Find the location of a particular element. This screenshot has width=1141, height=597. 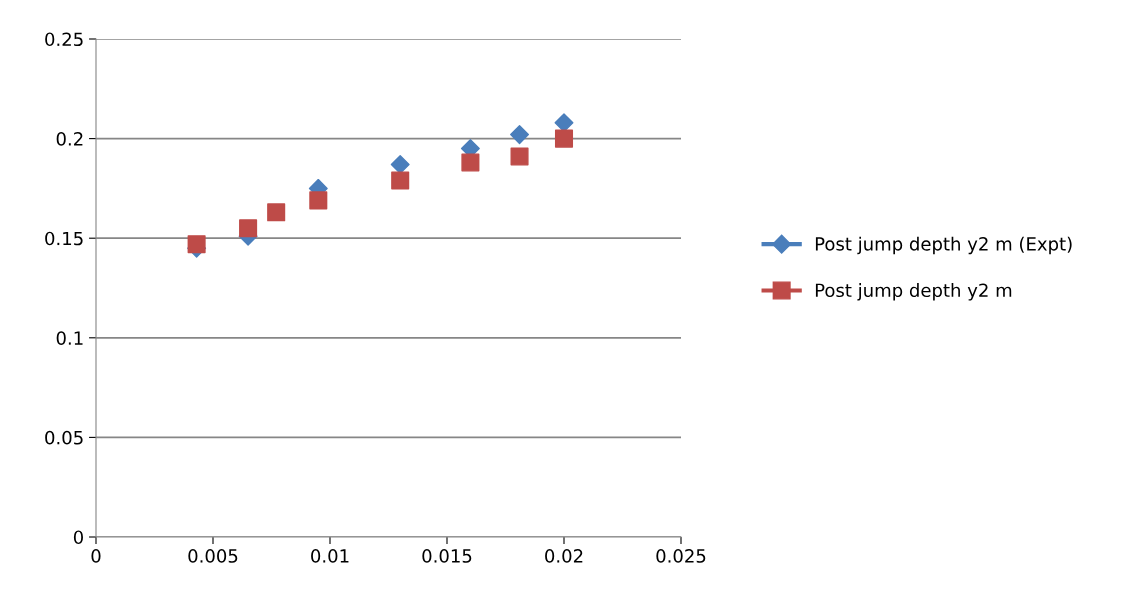

y-tick-label: 0.05 is located at coordinates (64, 437).